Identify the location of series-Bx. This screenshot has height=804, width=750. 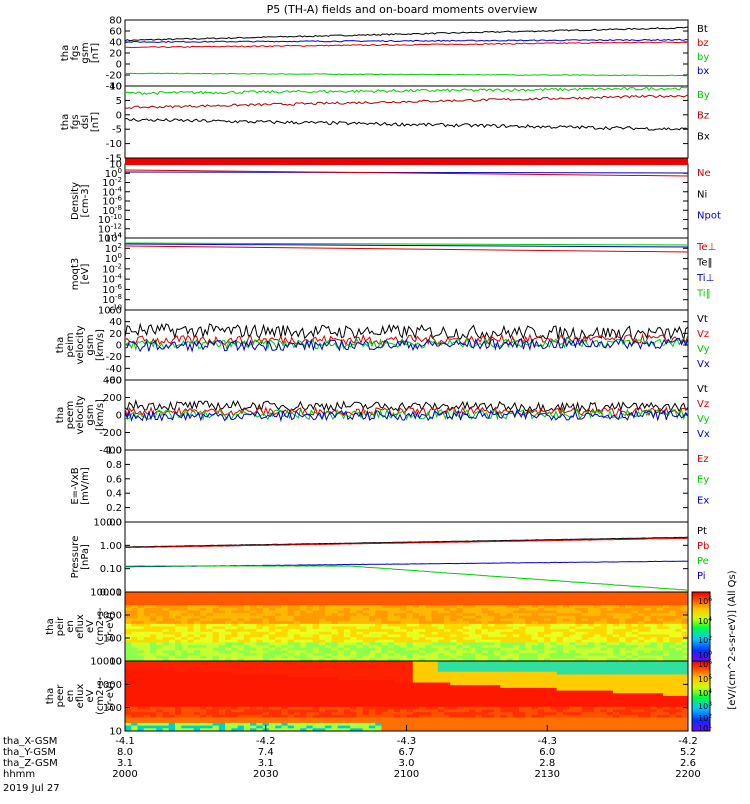
(406, 125).